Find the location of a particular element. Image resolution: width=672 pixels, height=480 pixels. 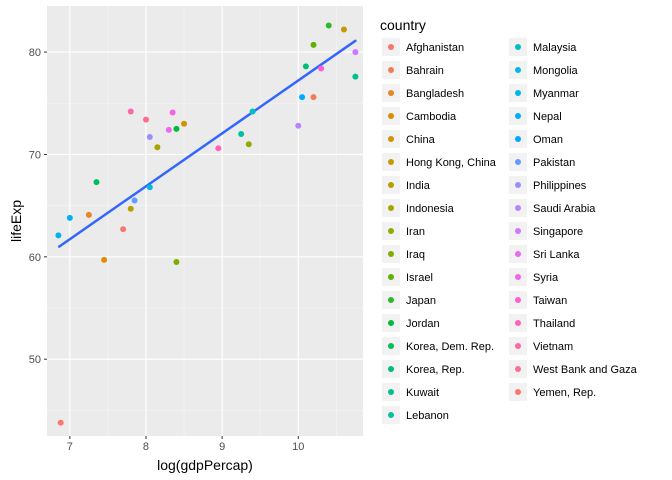

legend-item: Saudi Arabia is located at coordinates (552, 208).